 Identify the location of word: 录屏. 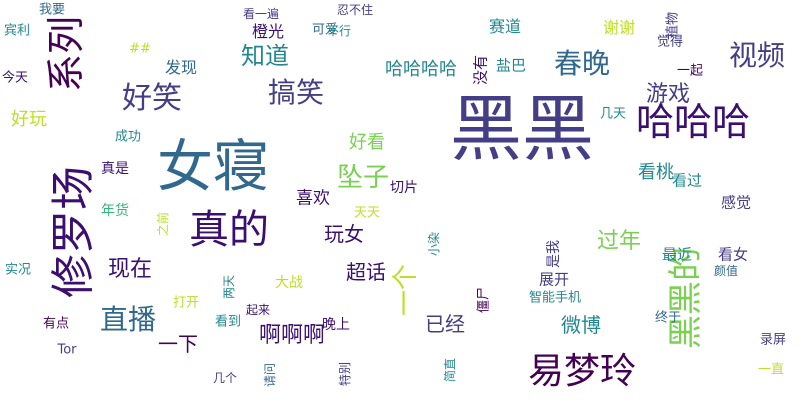
(773, 340).